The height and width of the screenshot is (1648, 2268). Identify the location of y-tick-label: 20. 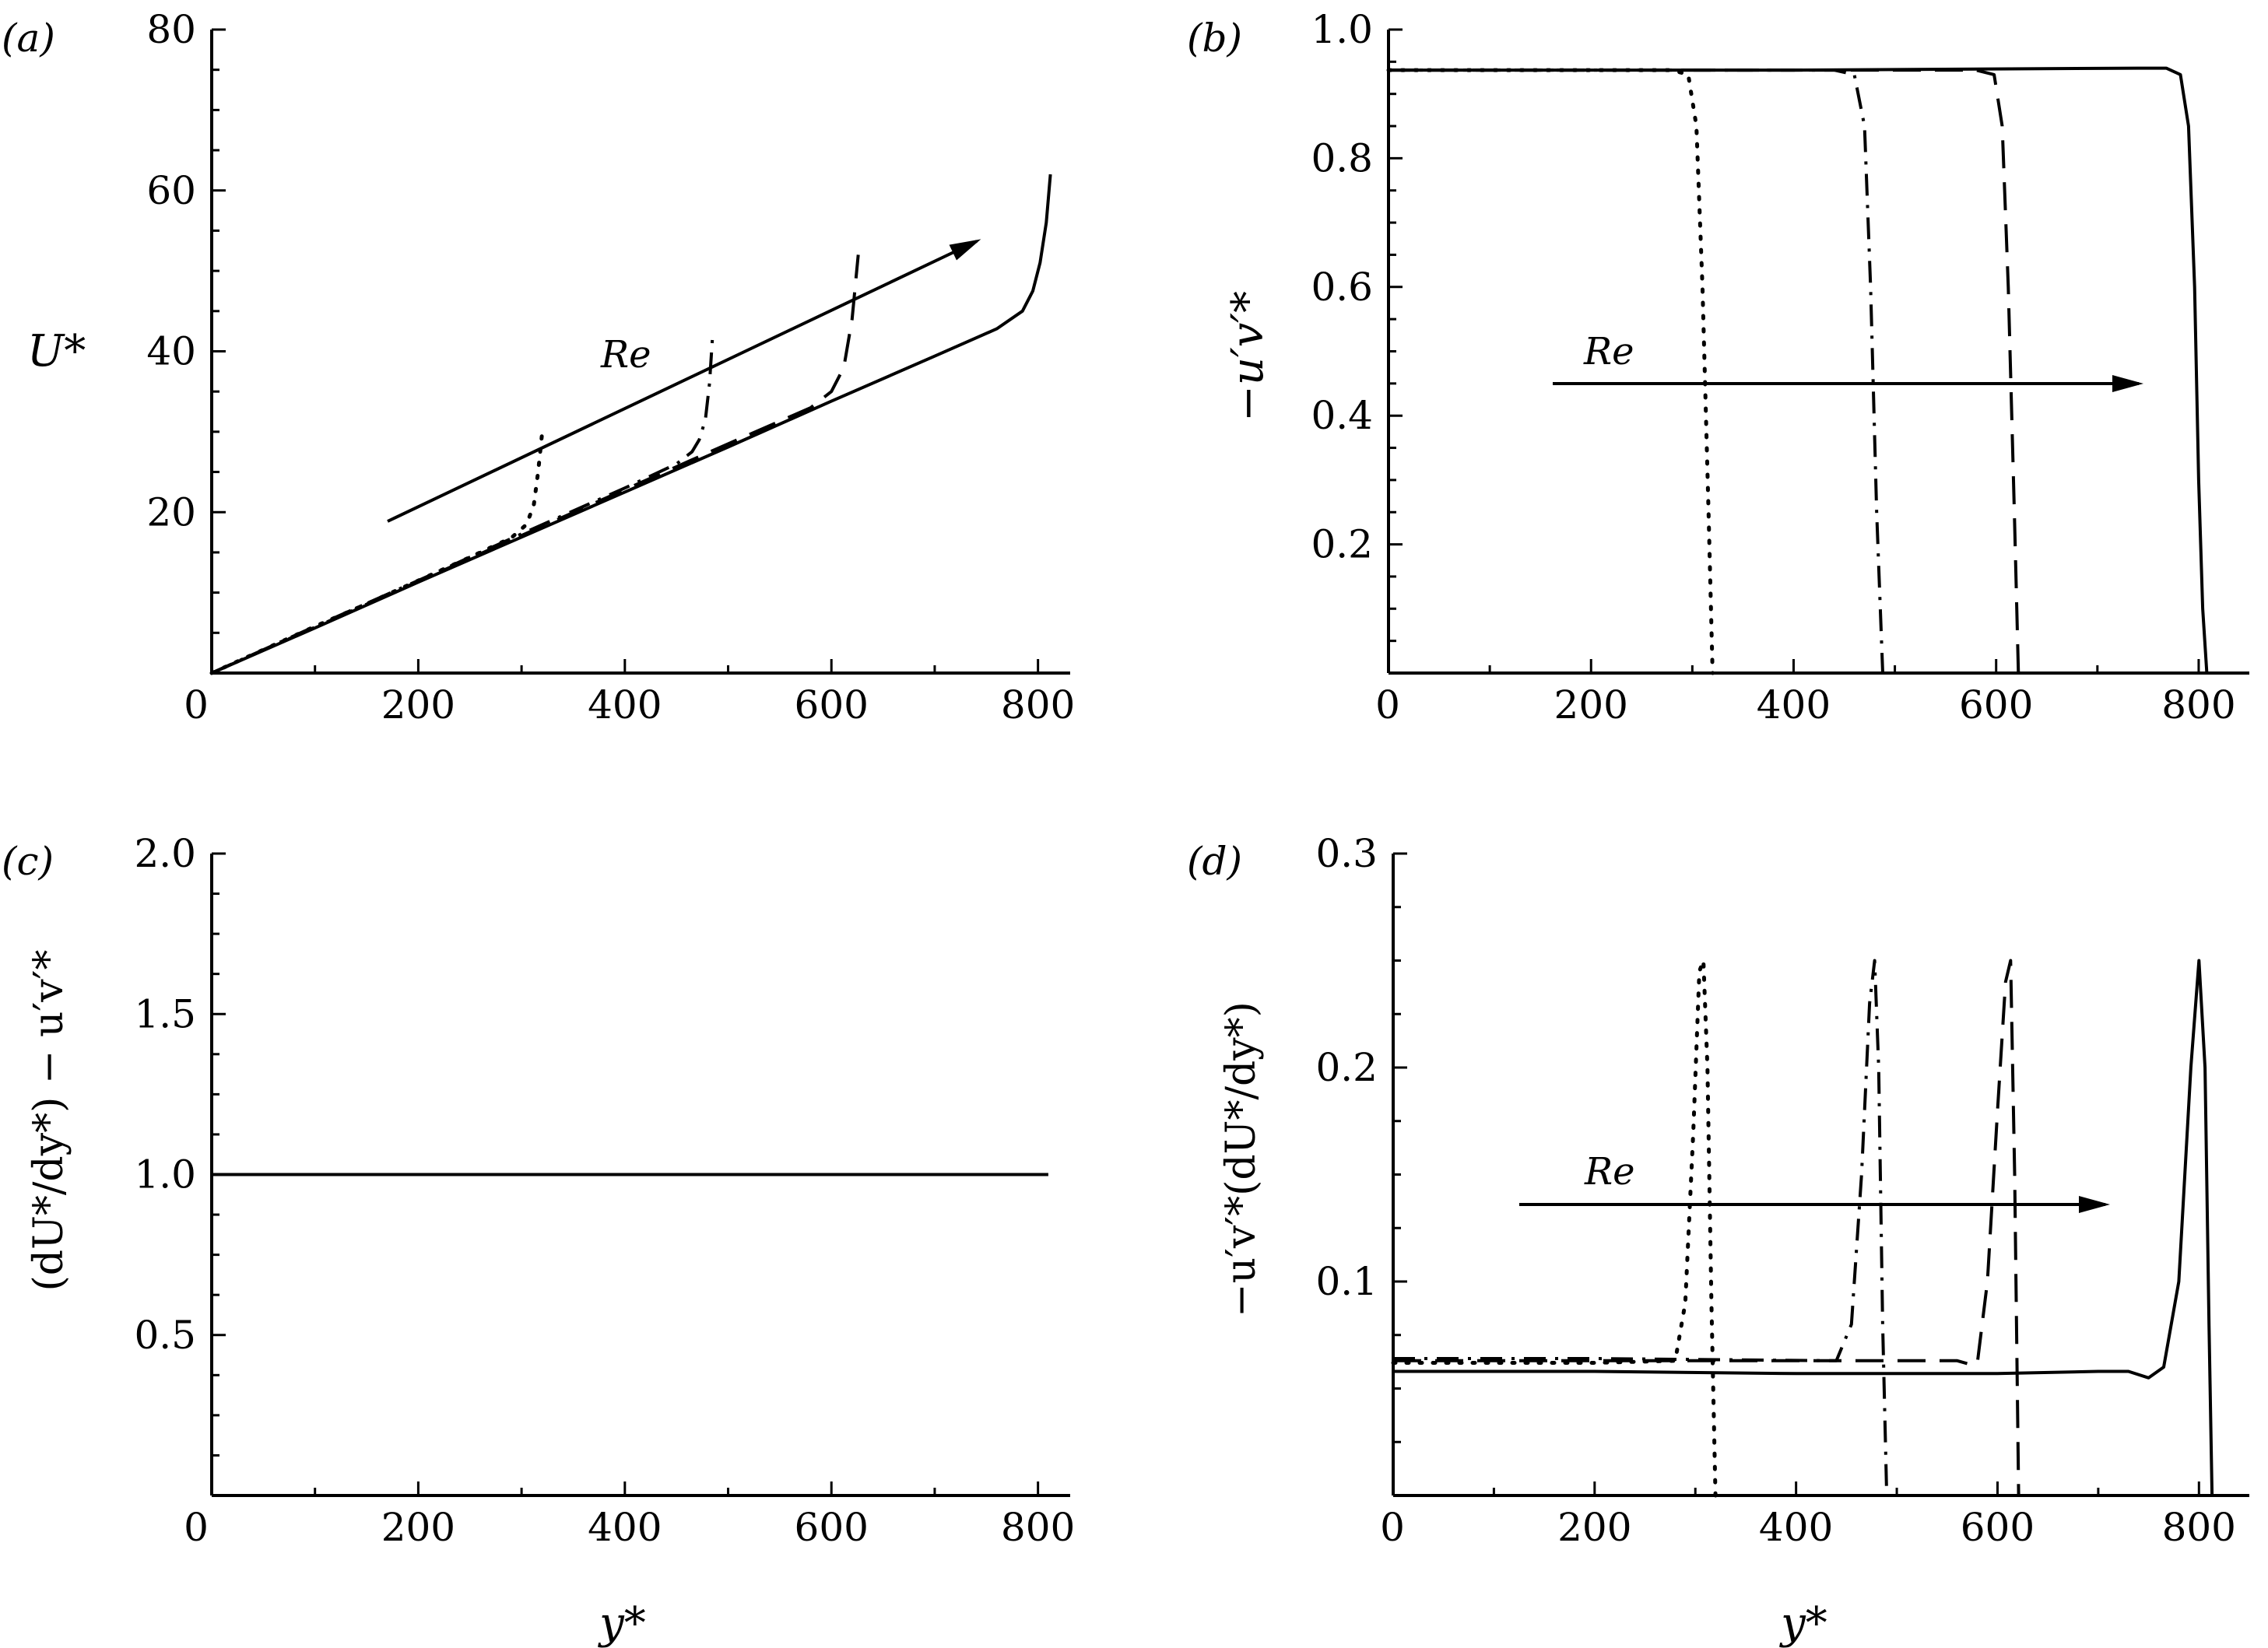
(171, 512).